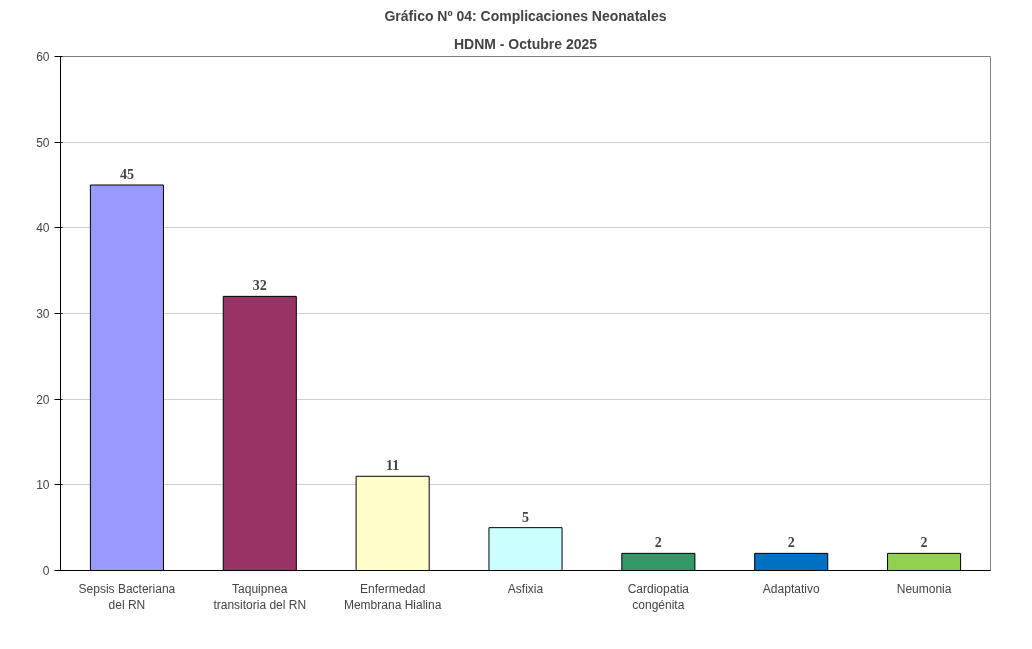 This screenshot has height=649, width=1032. What do you see at coordinates (525, 43) in the screenshot?
I see `chart-subtitle: HDNM - Octubre 2025` at bounding box center [525, 43].